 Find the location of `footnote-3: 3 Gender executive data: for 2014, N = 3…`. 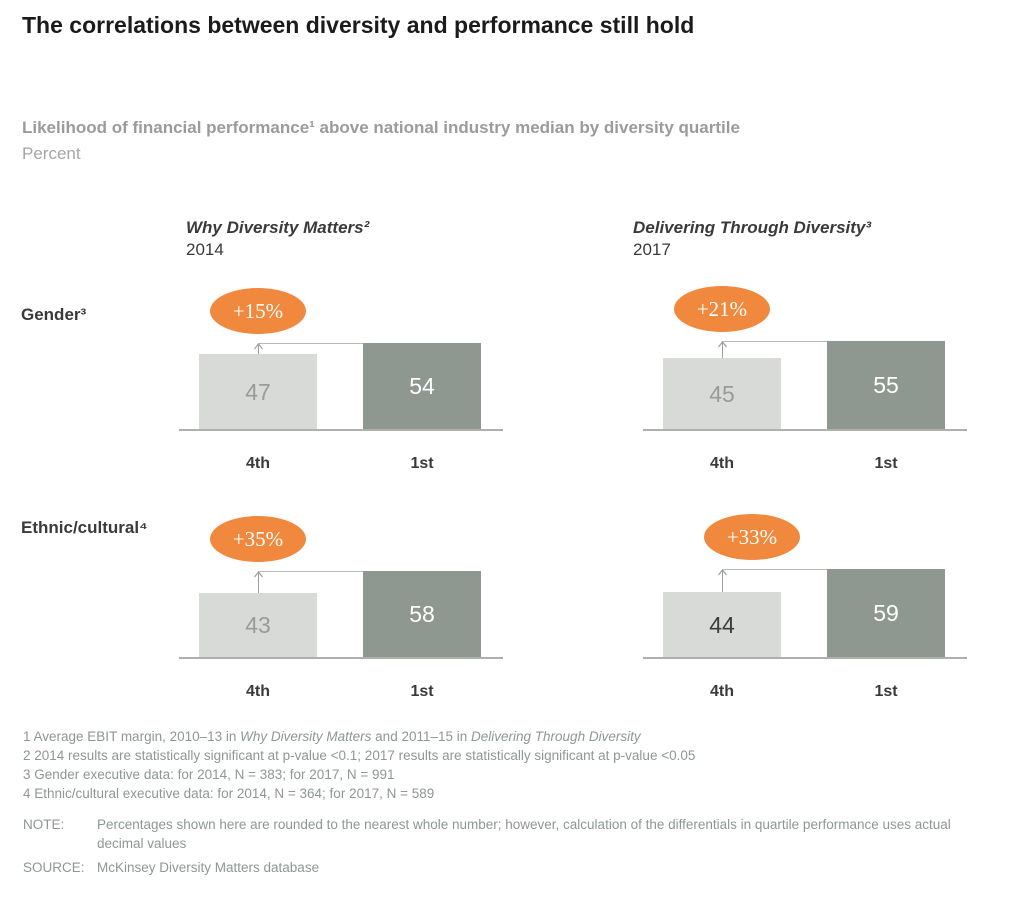

footnote-3: 3 Gender executive data: for 2014, N = 3… is located at coordinates (359, 774).